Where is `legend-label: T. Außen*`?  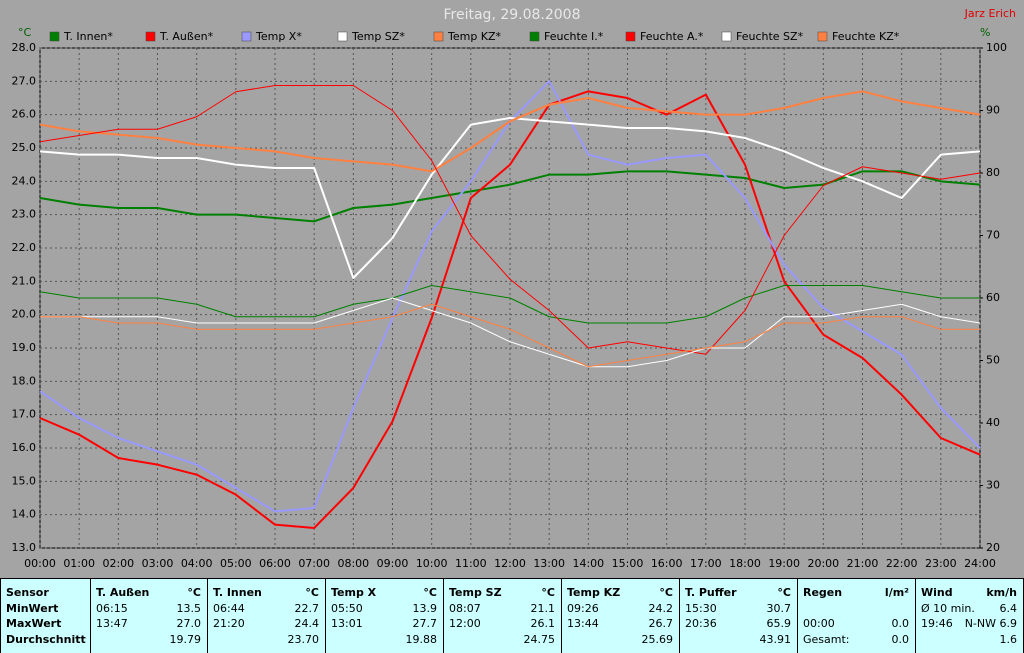
legend-label: T. Außen* is located at coordinates (186, 36).